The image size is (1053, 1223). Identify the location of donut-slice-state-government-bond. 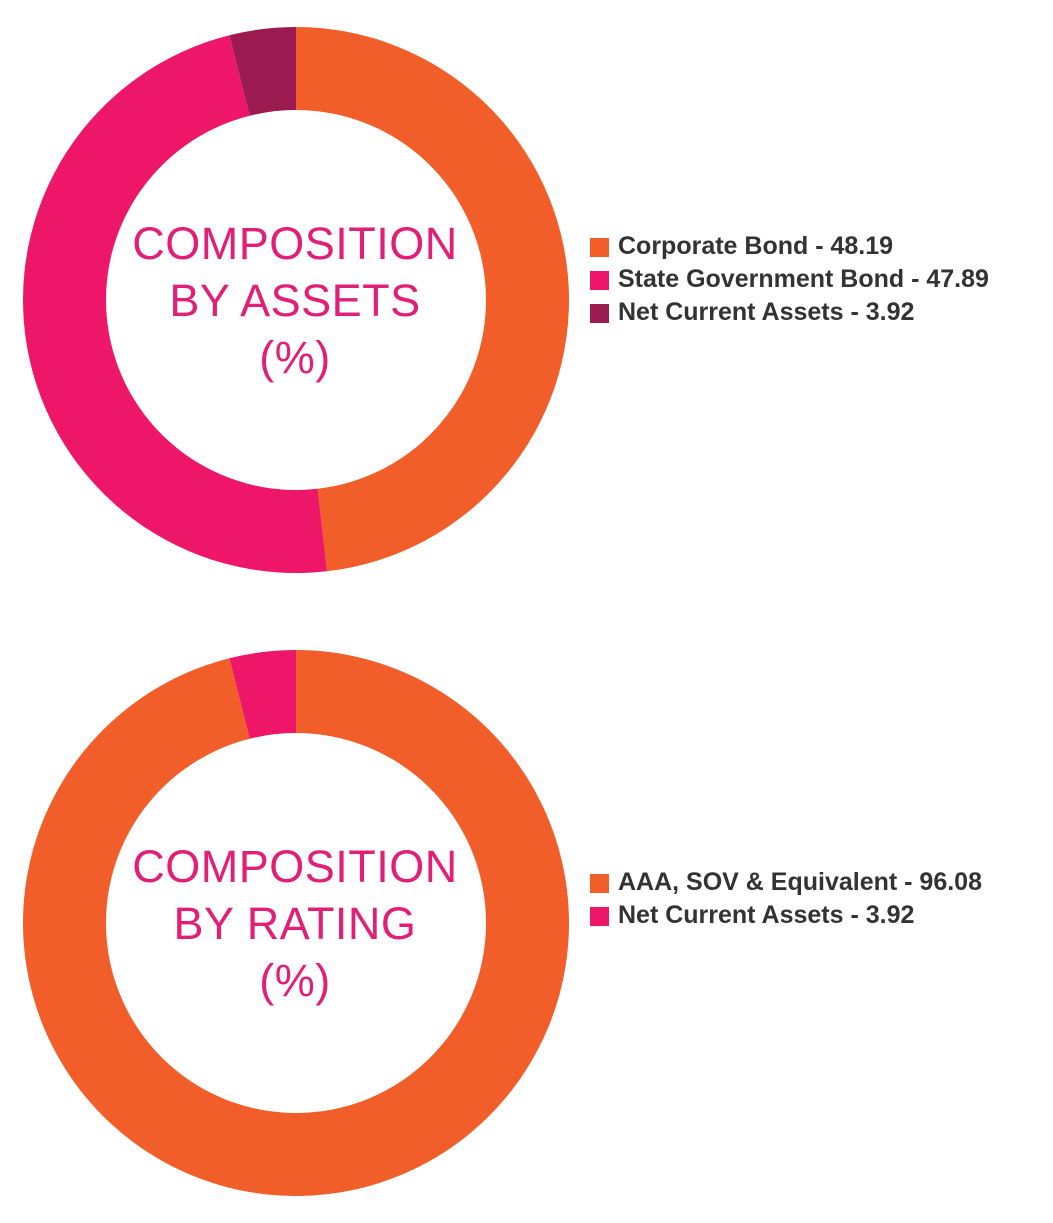
(175, 304).